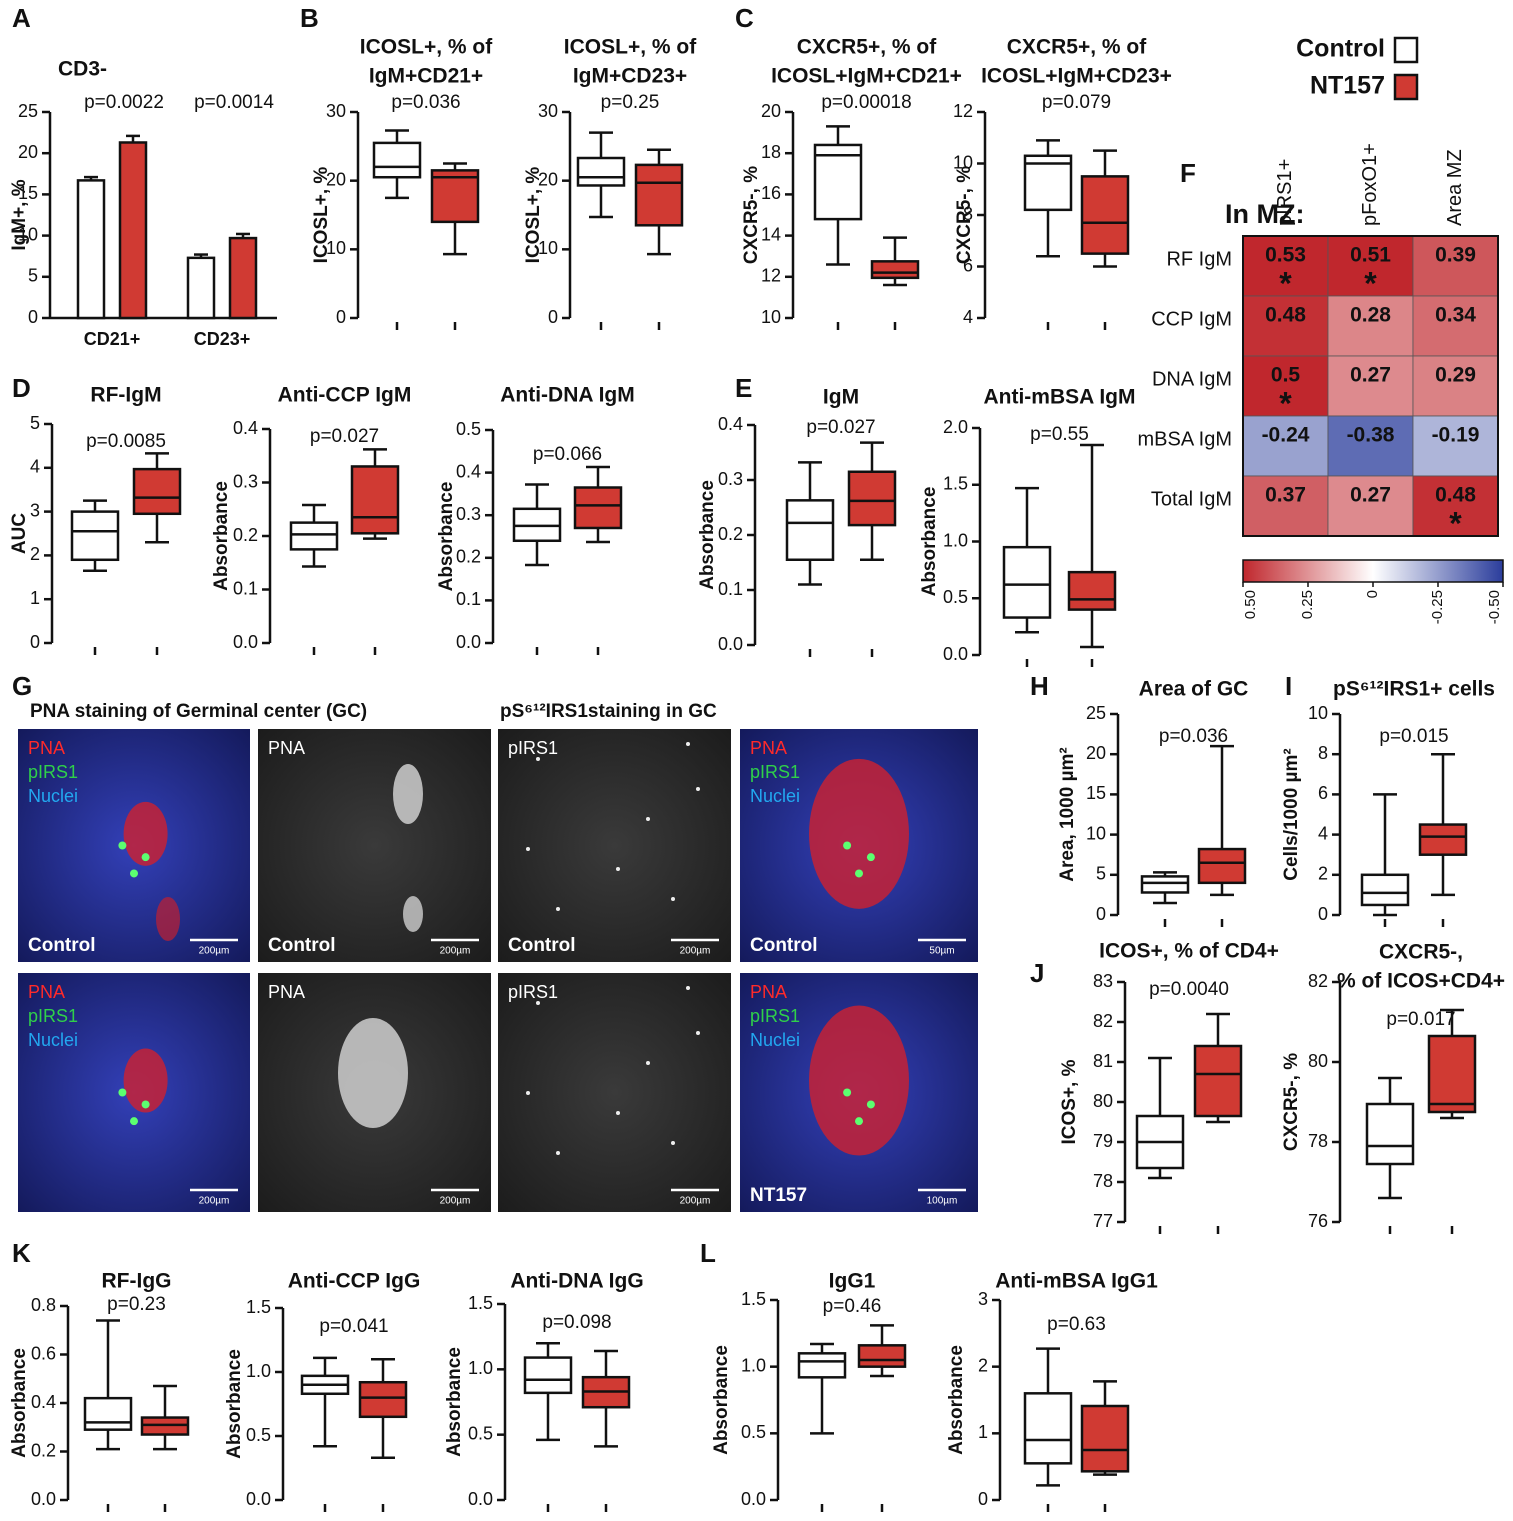 This screenshot has width=1513, height=1521. I want to click on chart-title: RF-IgG, so click(137, 1281).